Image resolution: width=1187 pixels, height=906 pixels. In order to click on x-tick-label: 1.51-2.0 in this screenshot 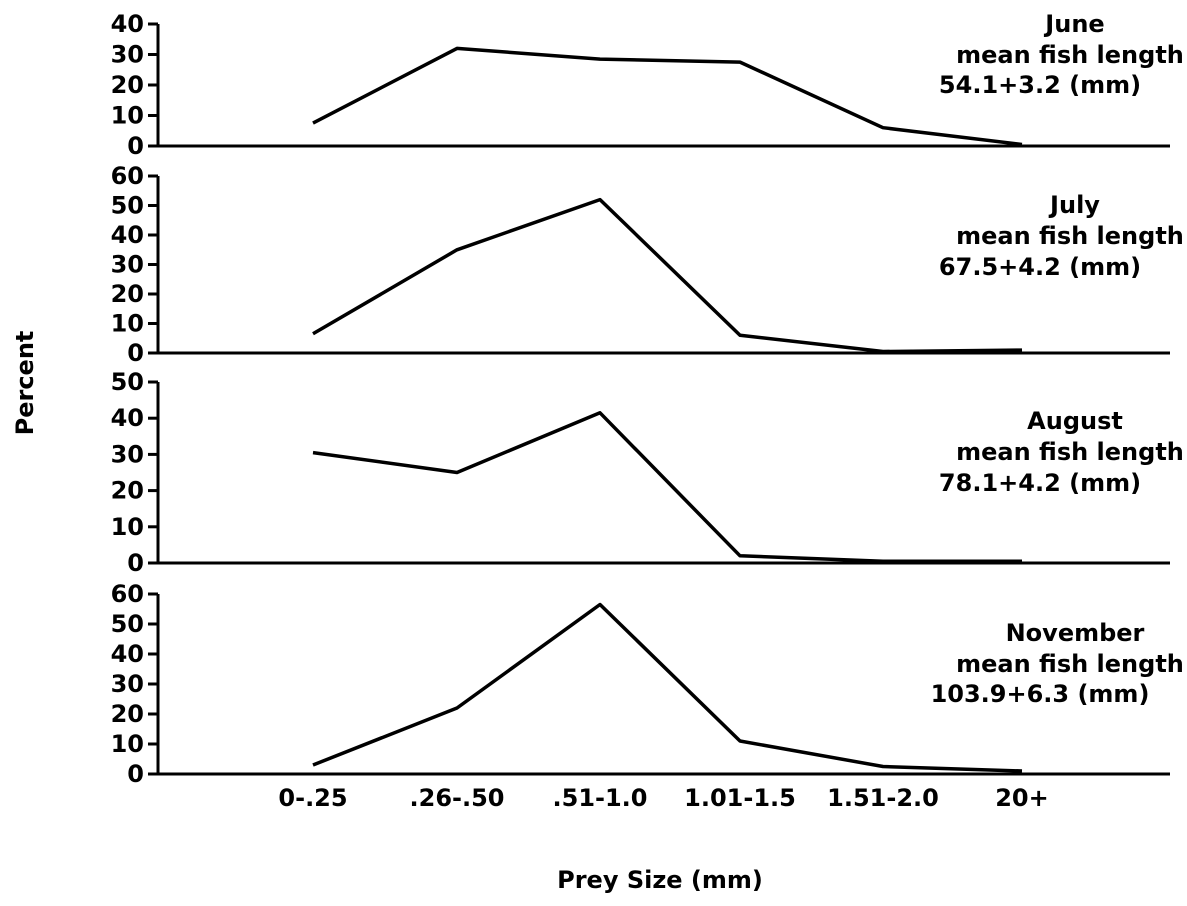, I will do `click(883, 798)`.